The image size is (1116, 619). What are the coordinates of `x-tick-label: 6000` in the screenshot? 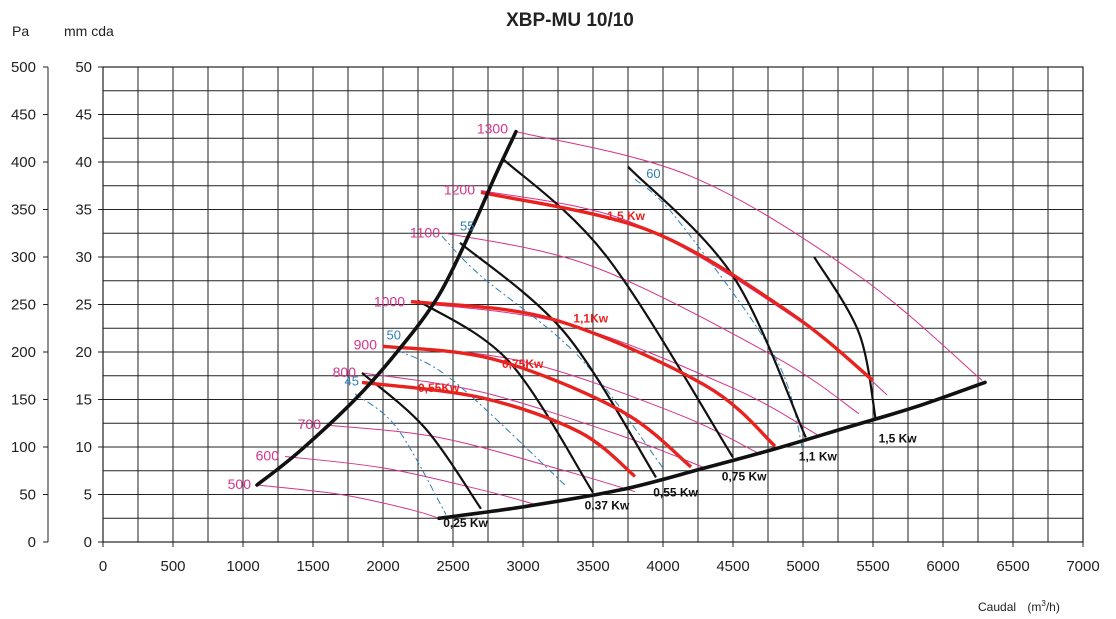 It's located at (942, 566).